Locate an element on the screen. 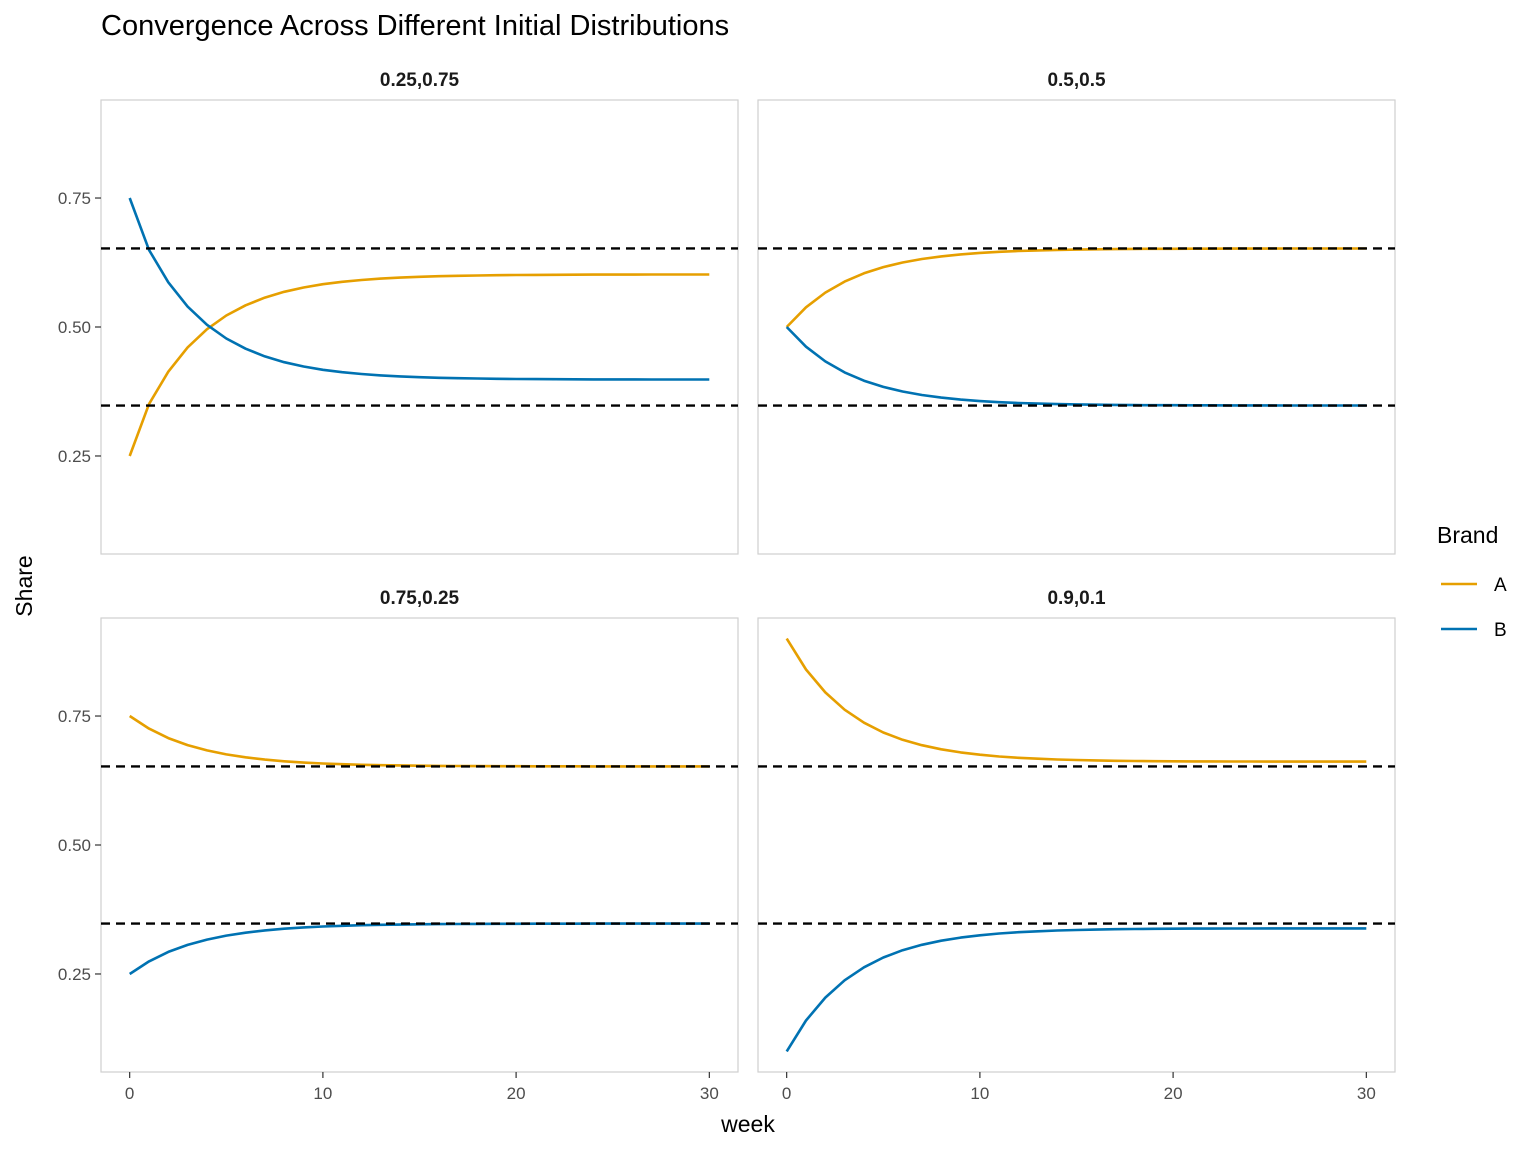  legend-label-a: A is located at coordinates (1500, 585).